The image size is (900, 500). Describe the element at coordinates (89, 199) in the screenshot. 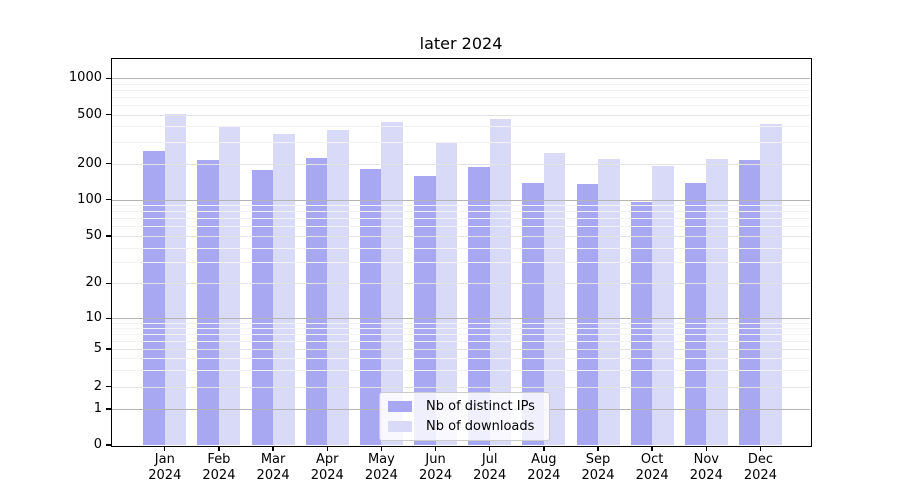

I see `y-axis-tick-label-100: 100` at that location.